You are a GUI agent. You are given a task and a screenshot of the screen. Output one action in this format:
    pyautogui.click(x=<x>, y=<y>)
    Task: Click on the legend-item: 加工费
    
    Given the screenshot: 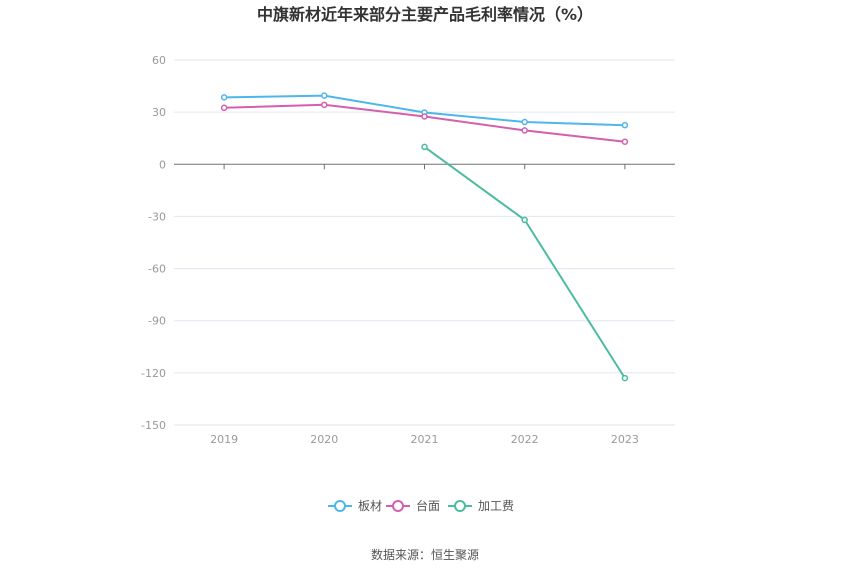 What is the action you would take?
    pyautogui.click(x=481, y=506)
    